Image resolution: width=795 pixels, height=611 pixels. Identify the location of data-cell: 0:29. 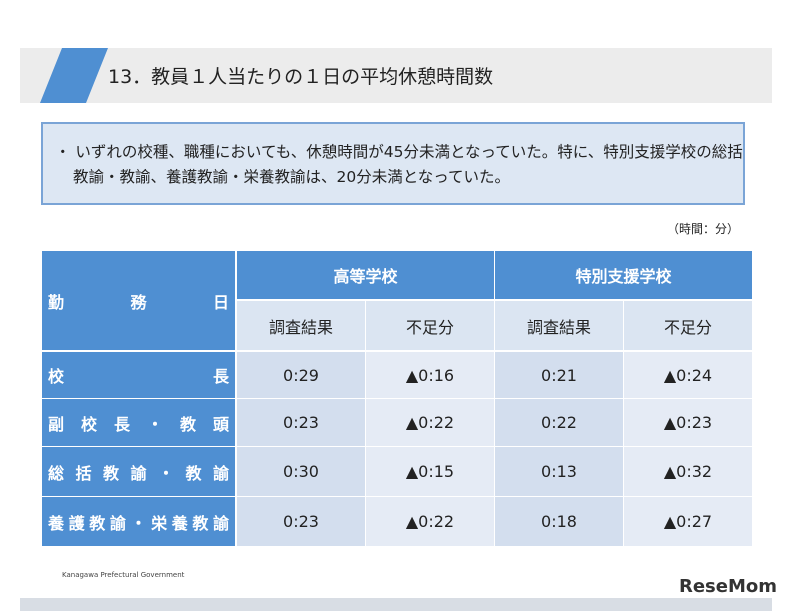
(301, 375).